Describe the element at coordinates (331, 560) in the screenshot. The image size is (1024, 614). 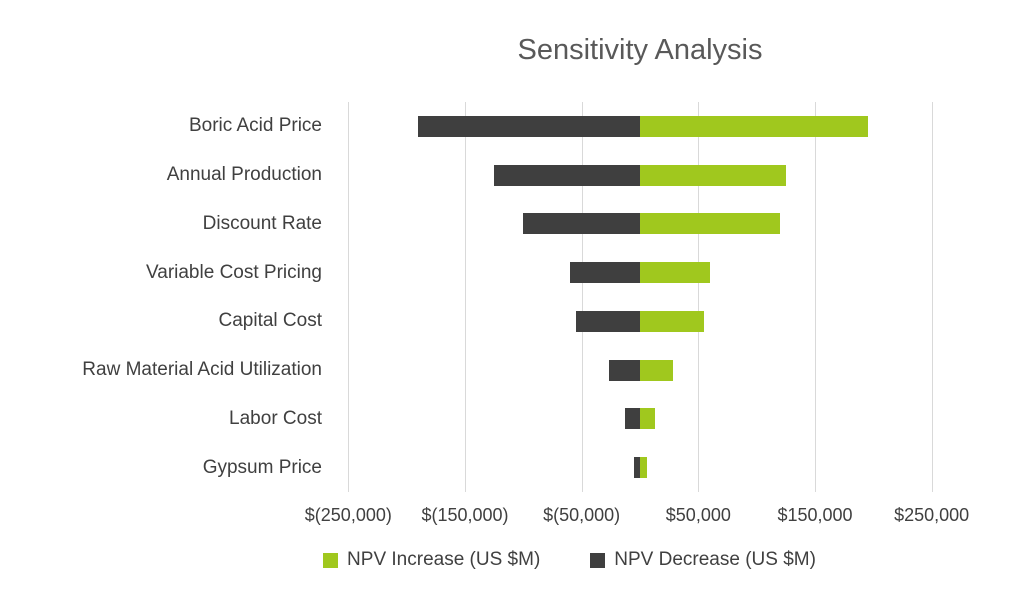
I see `npv-increase-swatch-icon` at that location.